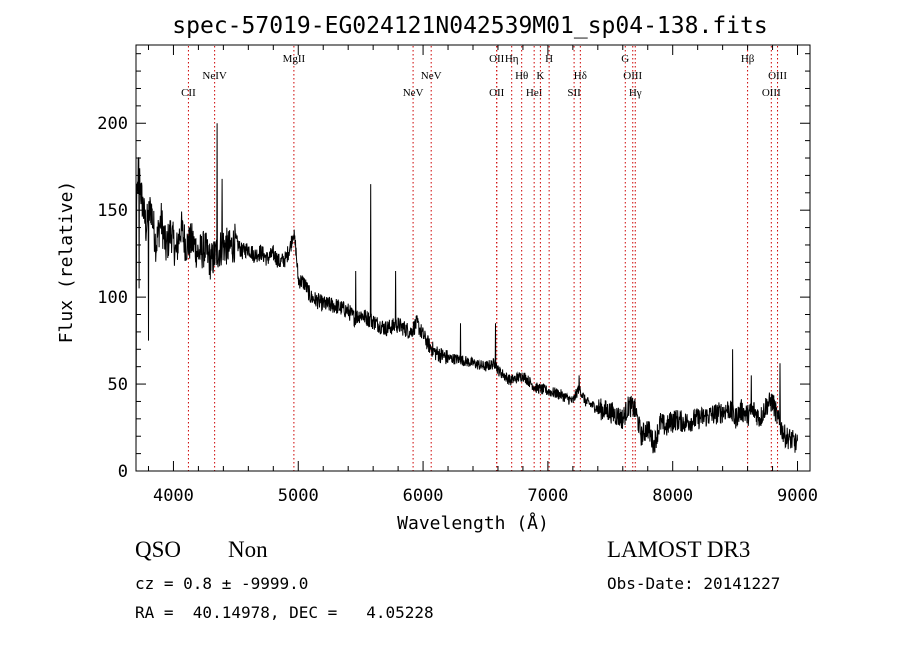  What do you see at coordinates (66, 262) in the screenshot?
I see `y-axis-label: Flux (relative)` at bounding box center [66, 262].